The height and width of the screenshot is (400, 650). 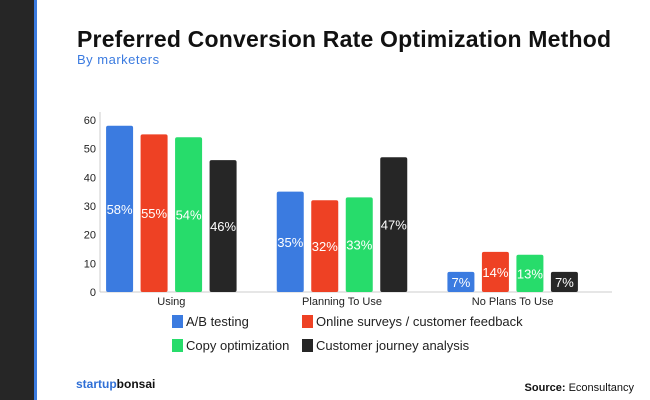 I want to click on y-tick-label: 40, so click(x=90, y=178).